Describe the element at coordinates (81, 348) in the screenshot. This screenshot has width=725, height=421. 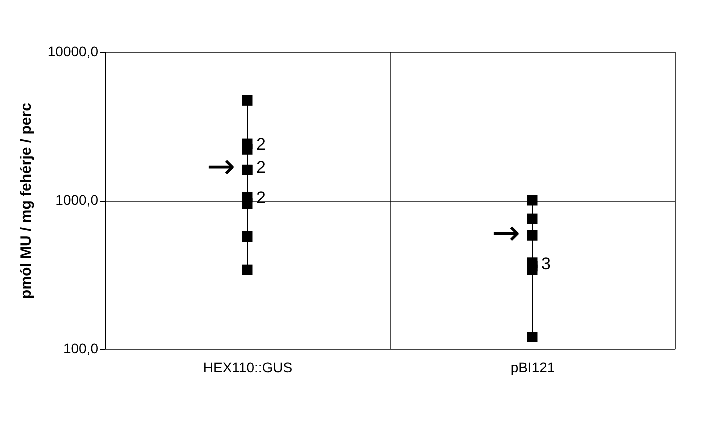
I see `y-tick-label: 100,0` at that location.